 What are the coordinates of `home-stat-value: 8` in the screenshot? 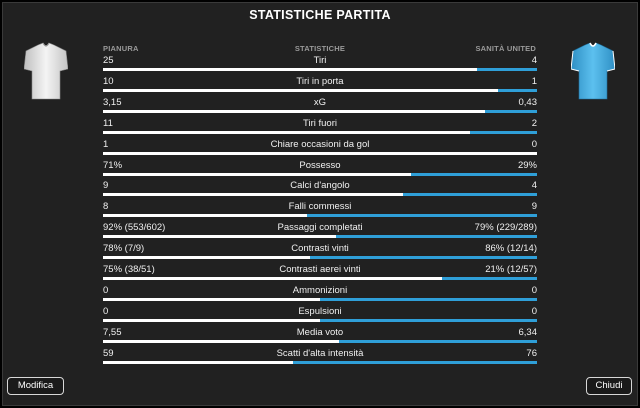 It's located at (106, 207).